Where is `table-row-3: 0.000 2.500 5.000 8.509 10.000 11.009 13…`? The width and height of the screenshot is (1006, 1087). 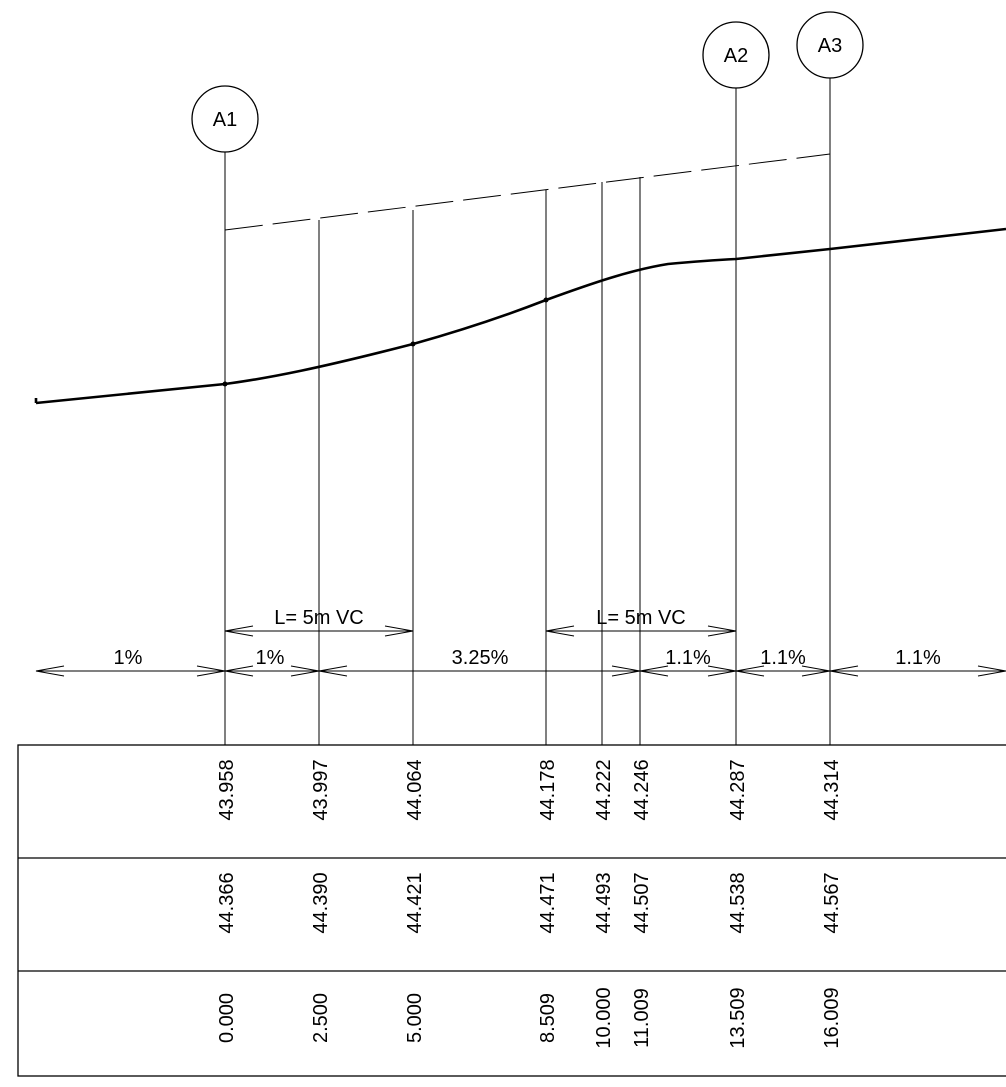 table-row-3: 0.000 2.500 5.000 8.509 10.000 11.009 13… is located at coordinates (529, 1017).